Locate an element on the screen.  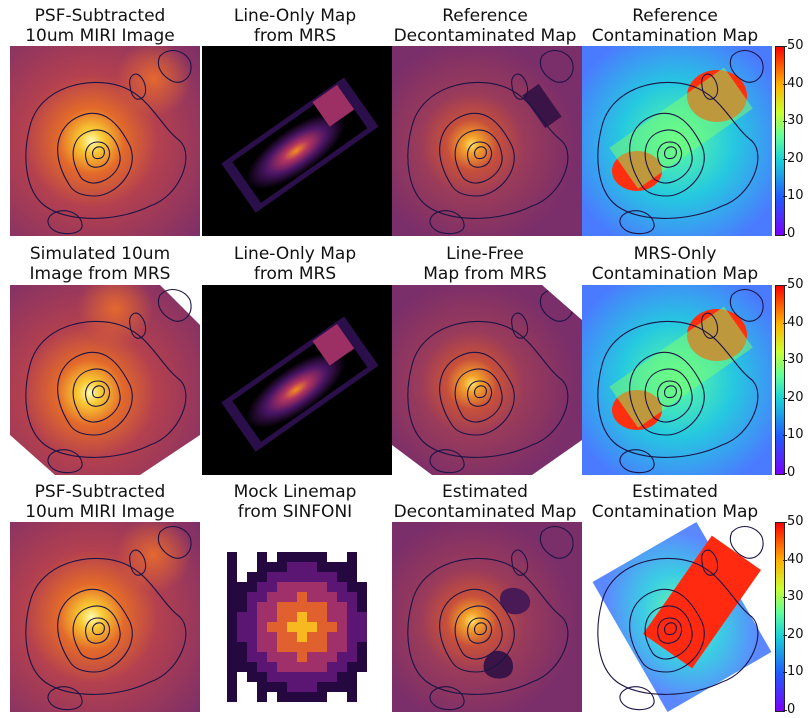
image-panel-r2c3 is located at coordinates (487, 380).